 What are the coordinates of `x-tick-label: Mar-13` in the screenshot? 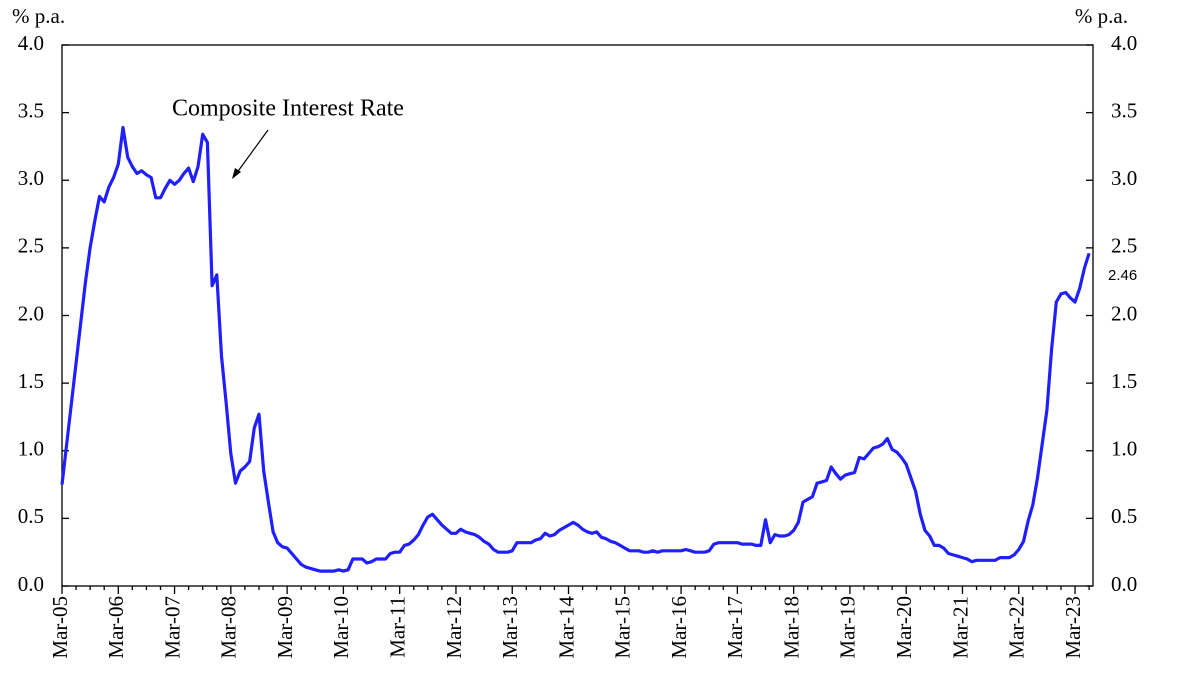 It's located at (510, 627).